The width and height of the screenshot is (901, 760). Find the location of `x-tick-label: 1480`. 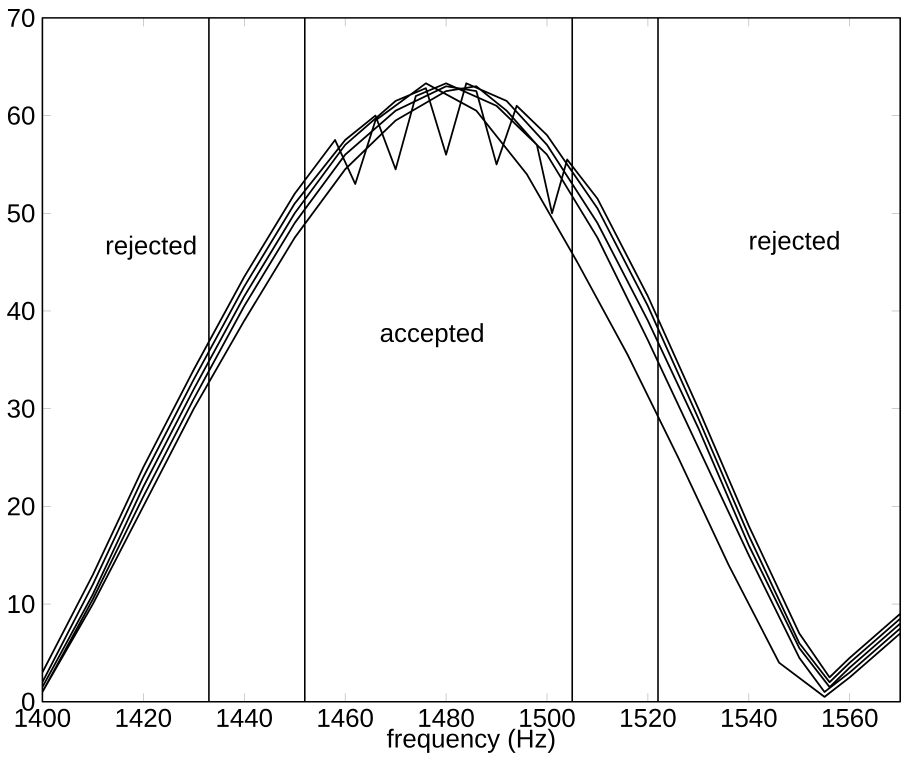

x-tick-label: 1480 is located at coordinates (446, 717).